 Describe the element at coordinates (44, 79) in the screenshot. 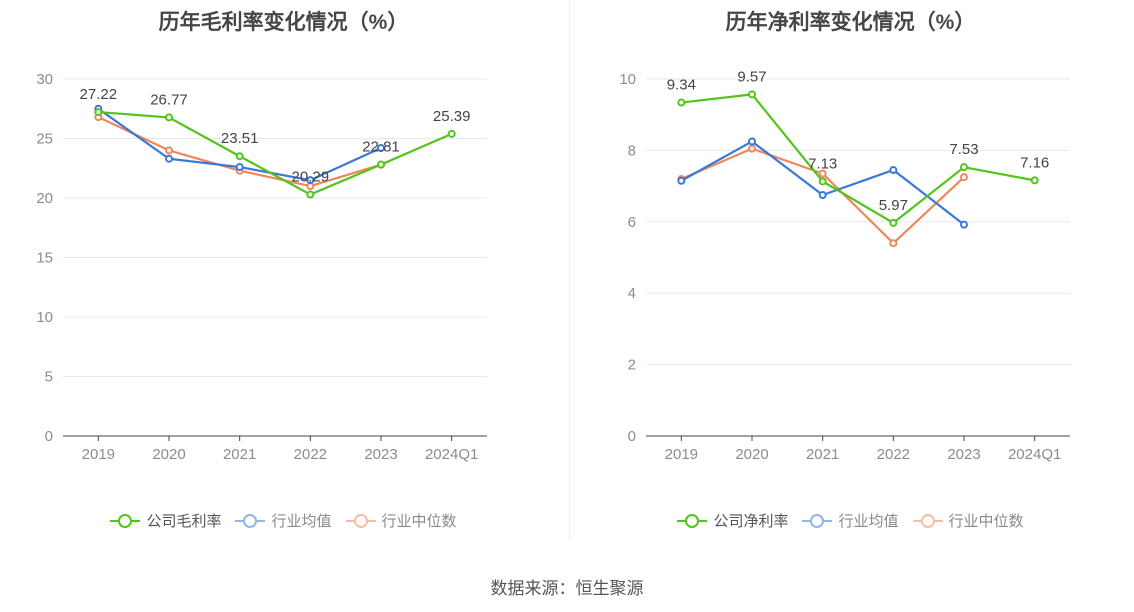

I see `y-tick-label: 30` at that location.